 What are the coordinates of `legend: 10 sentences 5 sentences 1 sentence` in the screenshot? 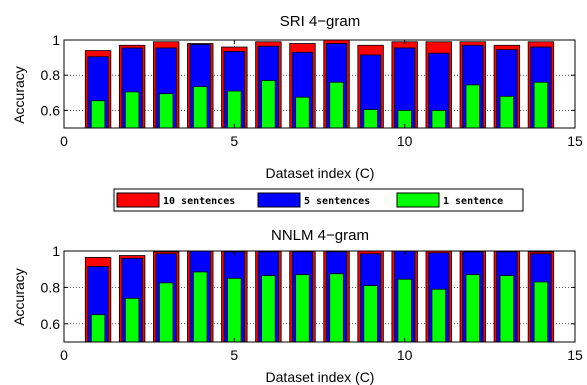 It's located at (318, 200).